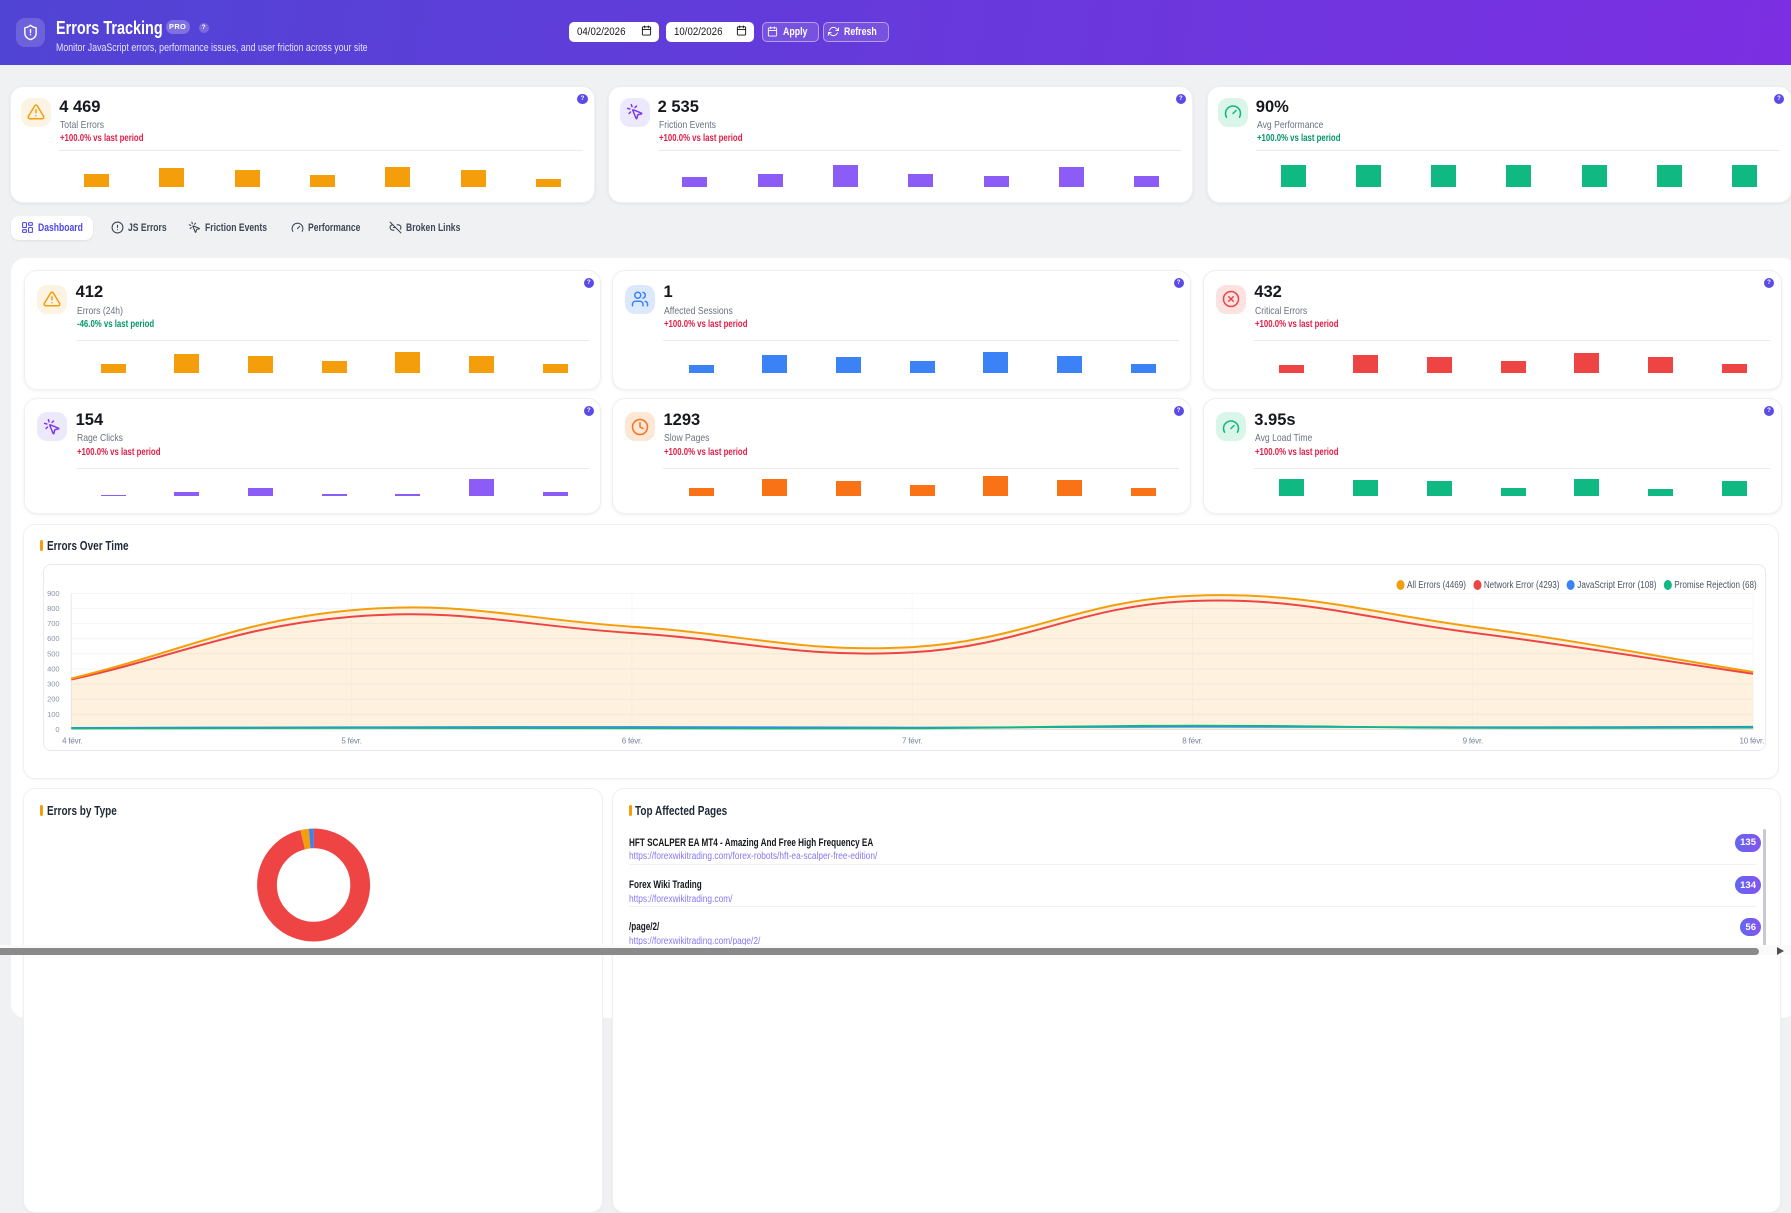  I want to click on svg-text: 200, so click(53, 698).